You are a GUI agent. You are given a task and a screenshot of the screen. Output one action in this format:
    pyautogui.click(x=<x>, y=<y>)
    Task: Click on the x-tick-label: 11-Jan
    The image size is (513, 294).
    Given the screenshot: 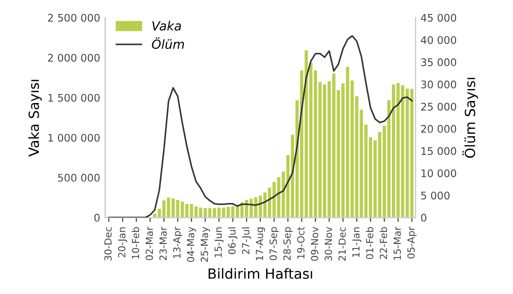 What is the action you would take?
    pyautogui.click(x=357, y=242)
    